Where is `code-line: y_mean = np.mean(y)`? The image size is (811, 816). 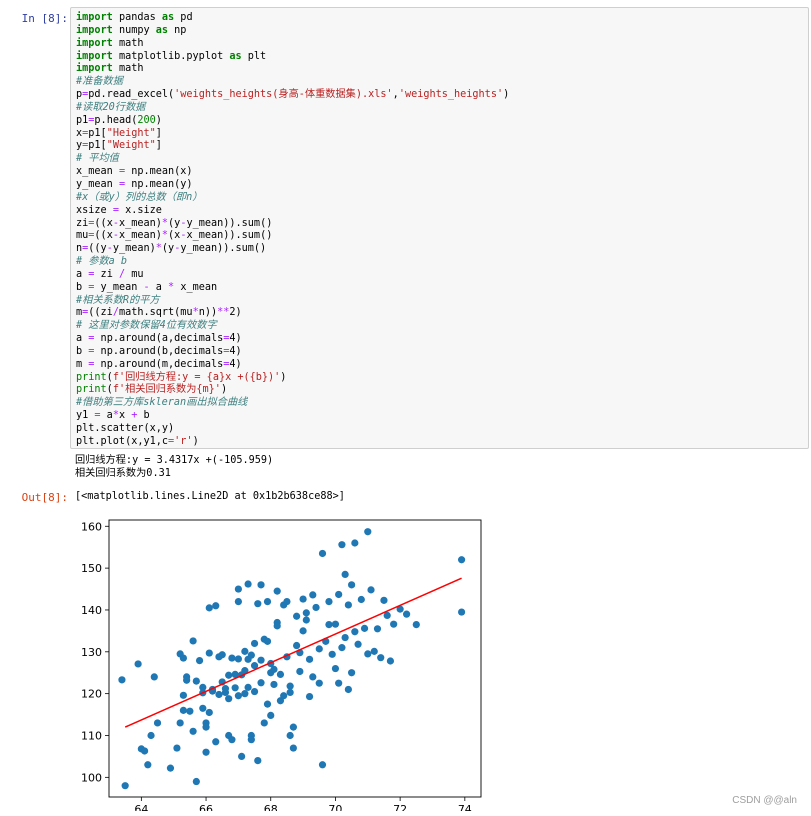 code-line: y_mean = np.mean(y) is located at coordinates (292, 185).